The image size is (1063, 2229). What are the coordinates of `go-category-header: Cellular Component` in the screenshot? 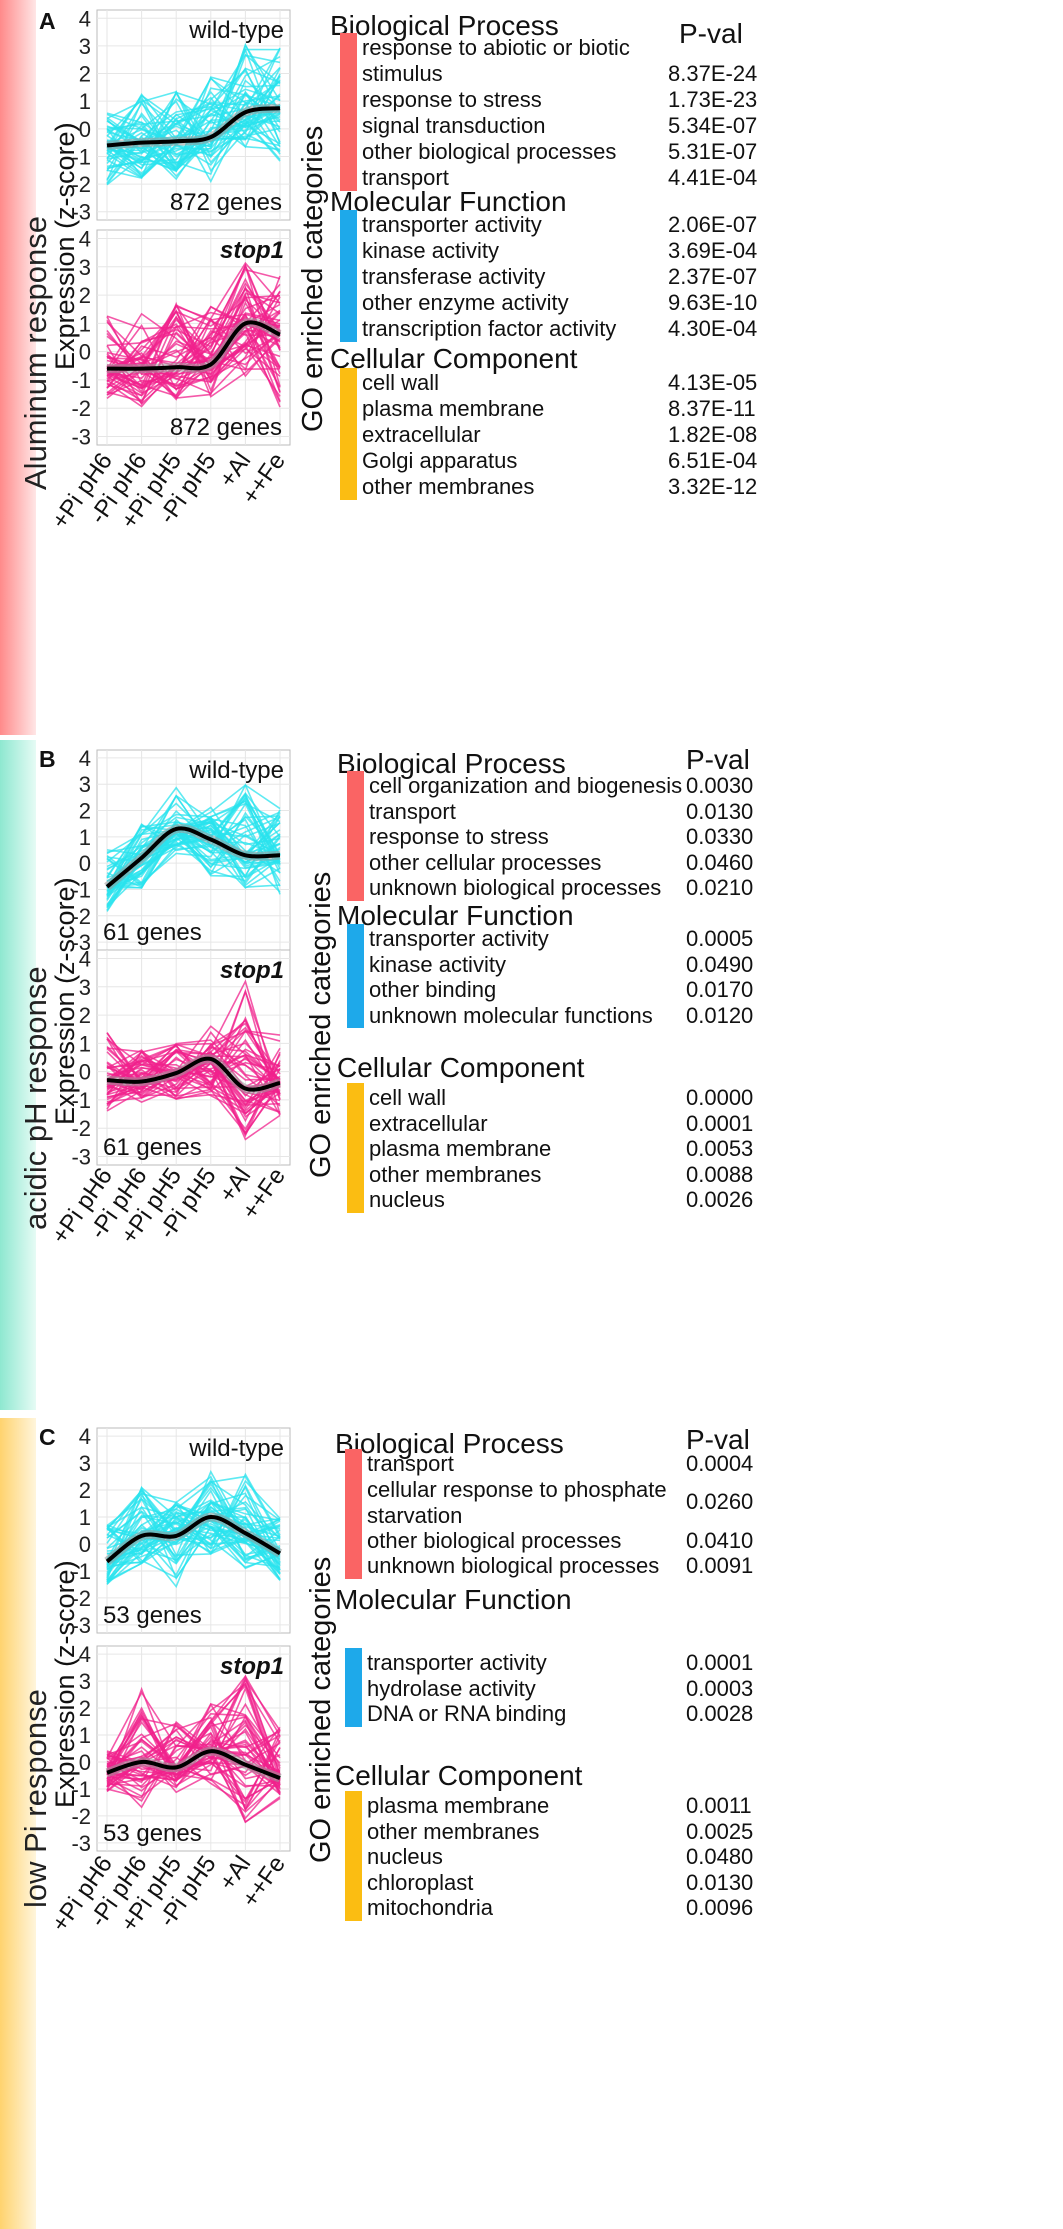 It's located at (454, 358).